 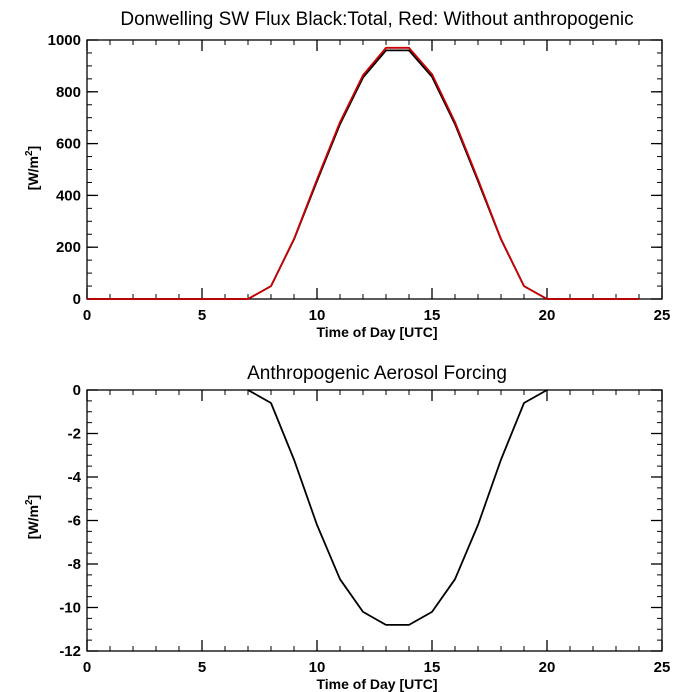 What do you see at coordinates (377, 373) in the screenshot?
I see `forcing-chart-title: Anthropogenic Aerosol Forcing` at bounding box center [377, 373].